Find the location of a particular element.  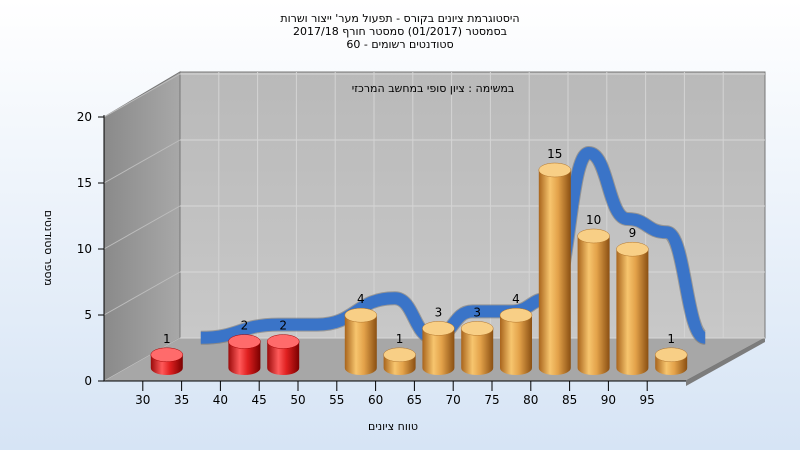

x-tick-label: 40 is located at coordinates (220, 400).